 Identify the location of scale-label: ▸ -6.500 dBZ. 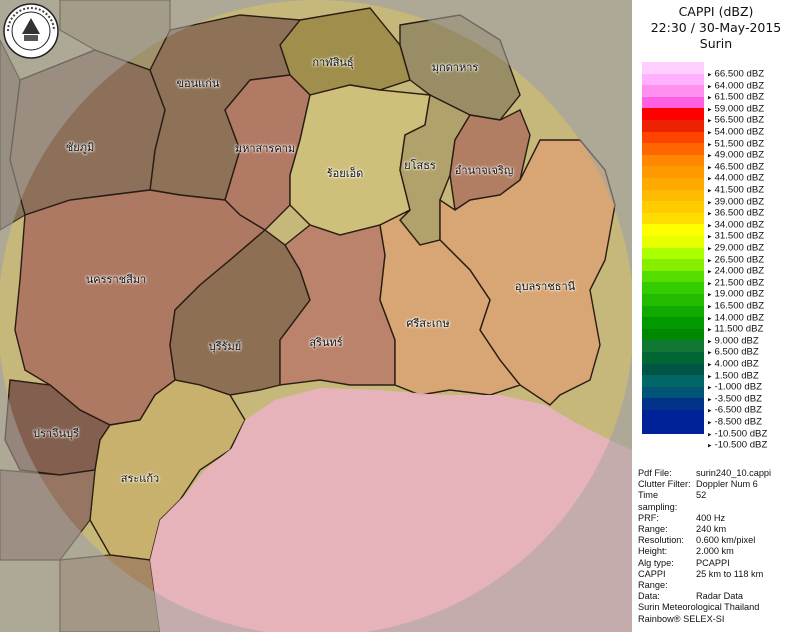
(735, 410).